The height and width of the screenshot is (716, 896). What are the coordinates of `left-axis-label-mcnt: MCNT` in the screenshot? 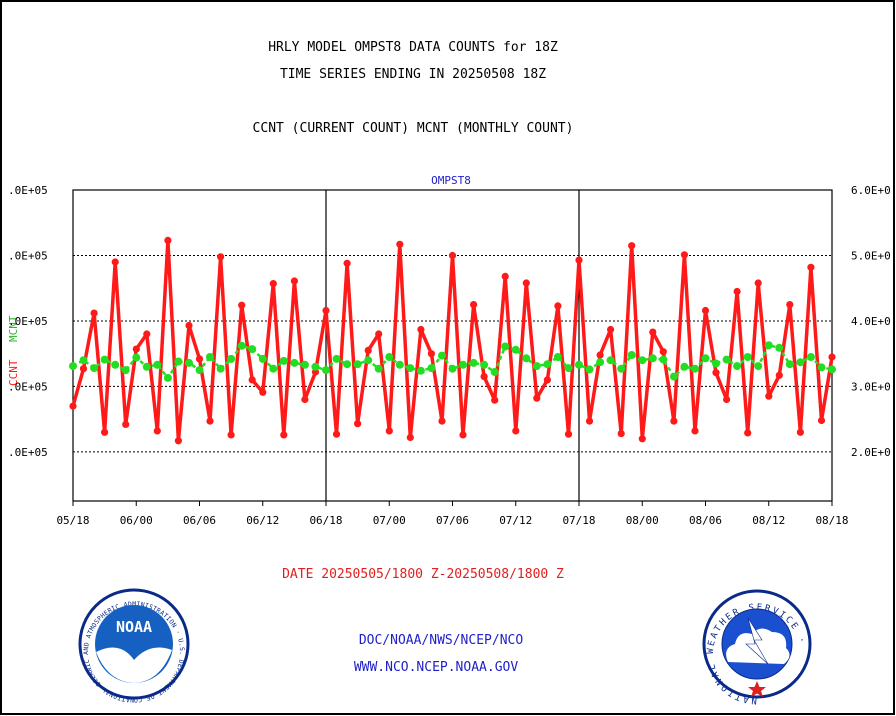 It's located at (13, 328).